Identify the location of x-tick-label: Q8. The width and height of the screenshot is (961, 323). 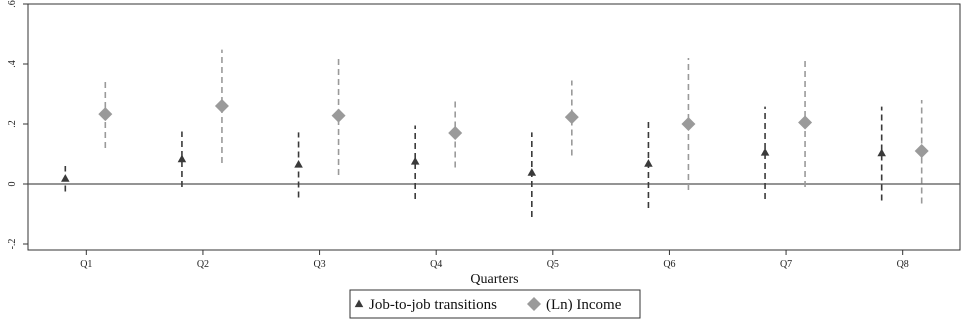
(903, 264).